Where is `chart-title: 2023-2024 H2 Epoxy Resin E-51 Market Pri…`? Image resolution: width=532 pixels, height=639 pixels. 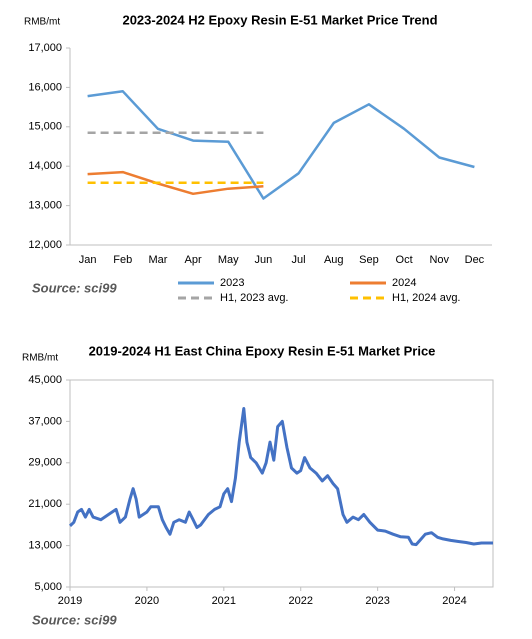 chart-title: 2023-2024 H2 Epoxy Resin E-51 Market Pri… is located at coordinates (279, 19).